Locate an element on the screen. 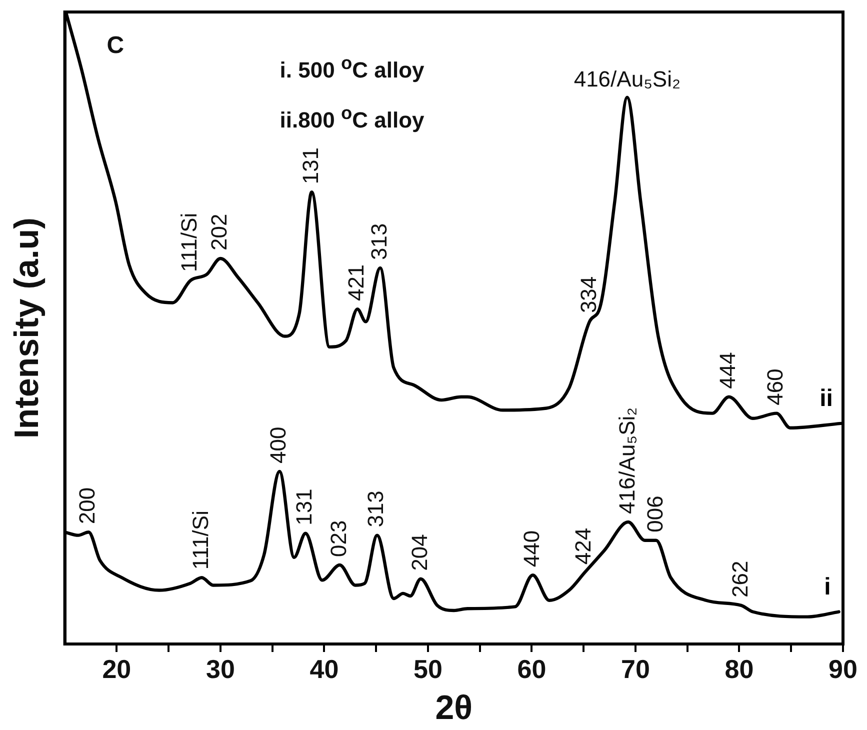 The width and height of the screenshot is (867, 730). annotation: i. 500 $^{o}$C alloy is located at coordinates (352, 68).